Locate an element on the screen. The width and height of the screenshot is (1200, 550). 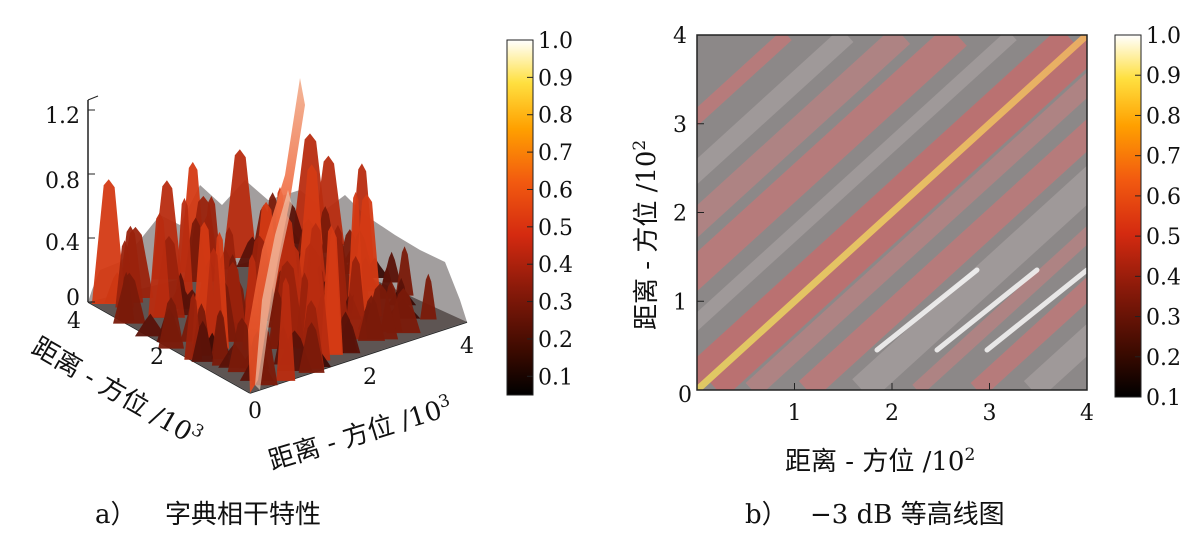
panel-b-label: b） is located at coordinates (766, 515).